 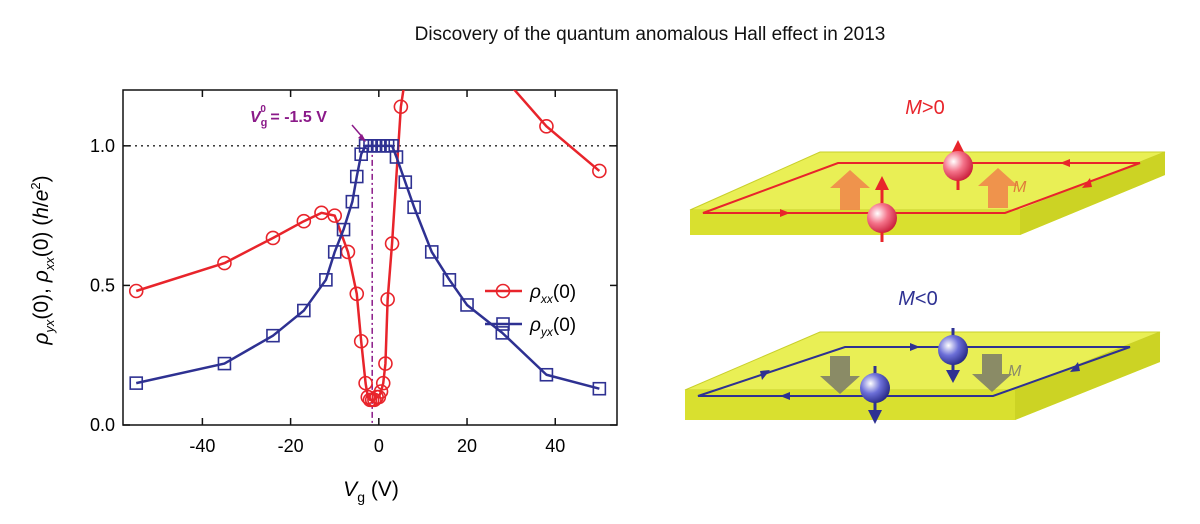 I want to click on magnetization-label-top: M, so click(x=1020, y=187).